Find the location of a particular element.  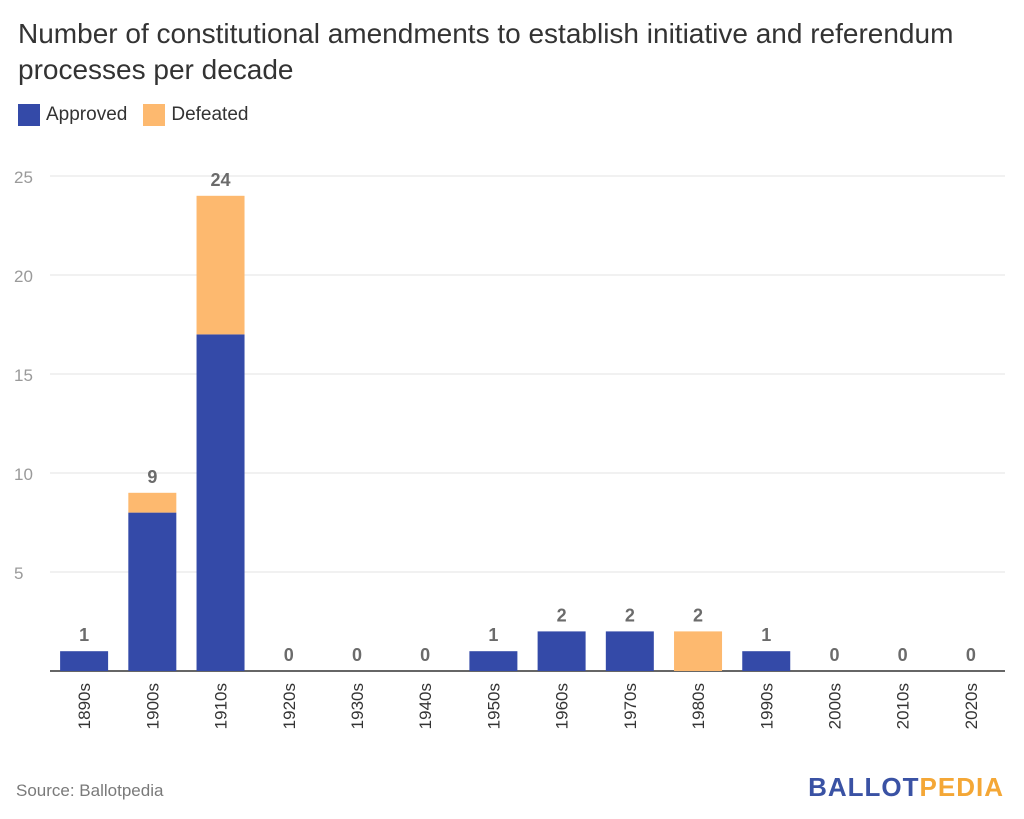

logo-part-1: BALLOT is located at coordinates (864, 787).